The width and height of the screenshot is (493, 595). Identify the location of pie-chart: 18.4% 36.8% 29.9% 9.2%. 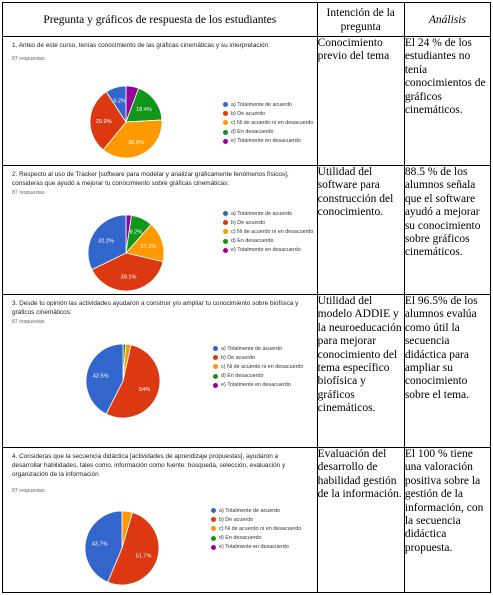
(126, 122).